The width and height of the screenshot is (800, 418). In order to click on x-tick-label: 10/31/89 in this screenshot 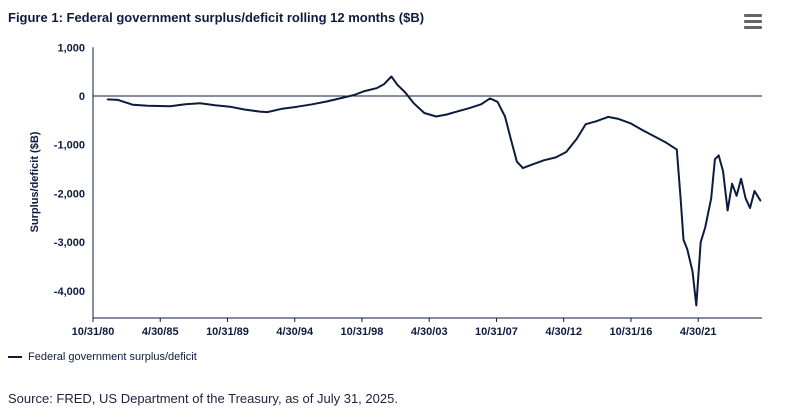, I will do `click(227, 332)`.